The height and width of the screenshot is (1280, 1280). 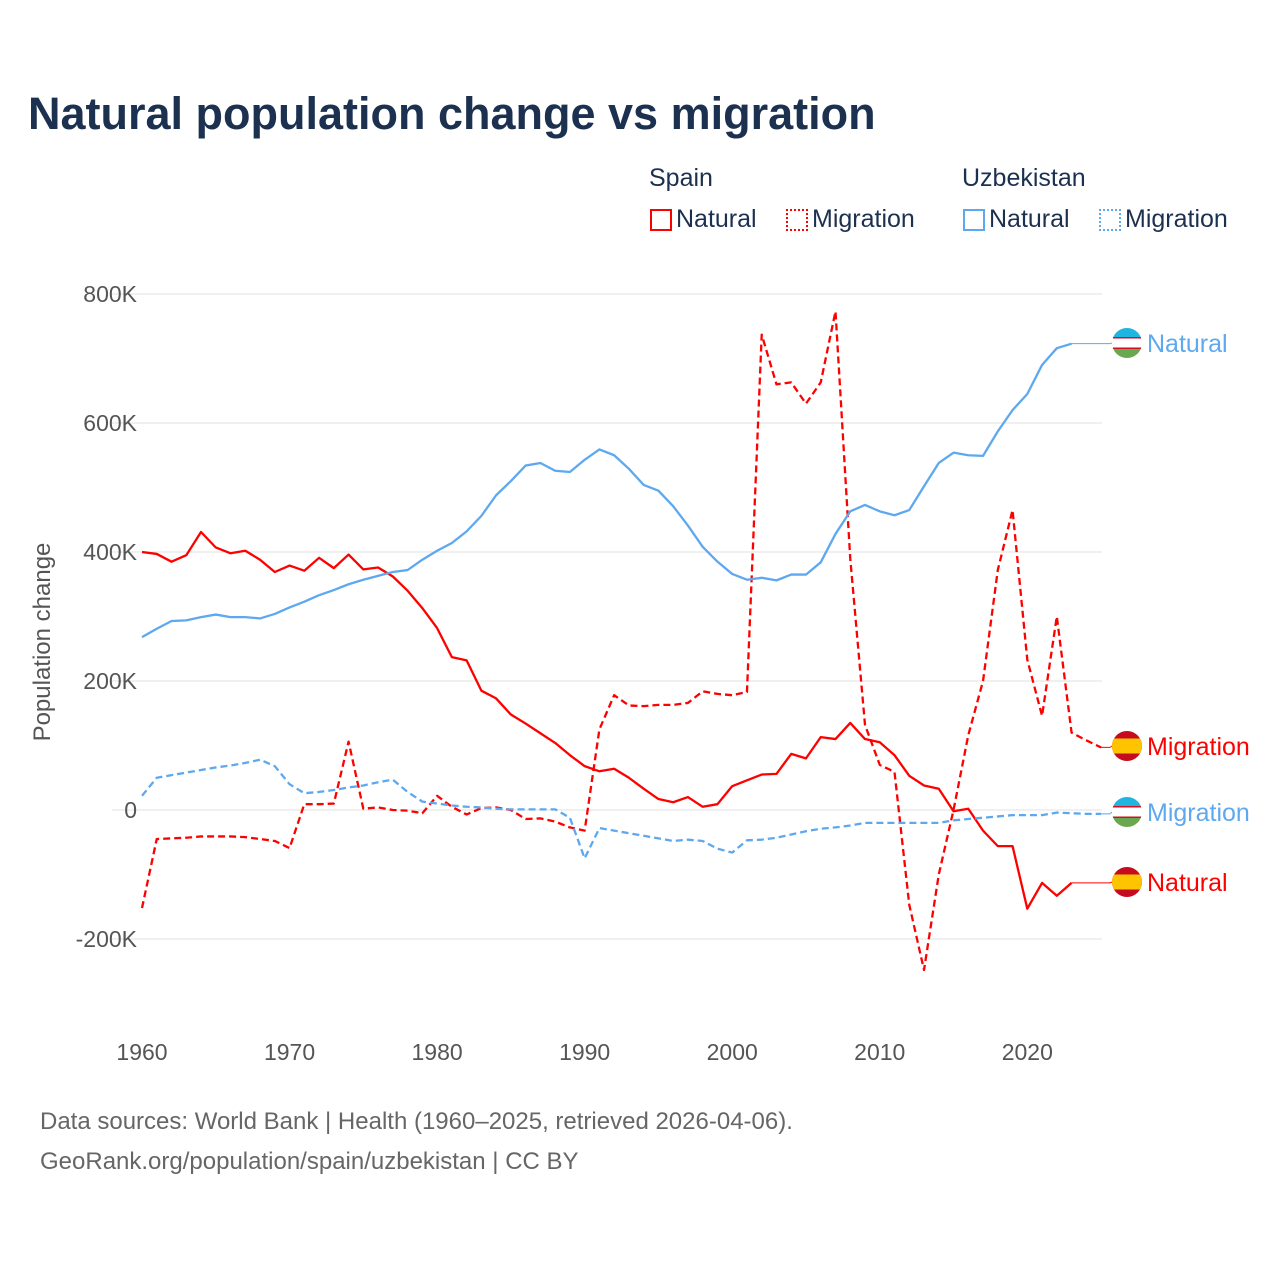 I want to click on series-line-uzbekistan-migration, so click(x=621, y=809).